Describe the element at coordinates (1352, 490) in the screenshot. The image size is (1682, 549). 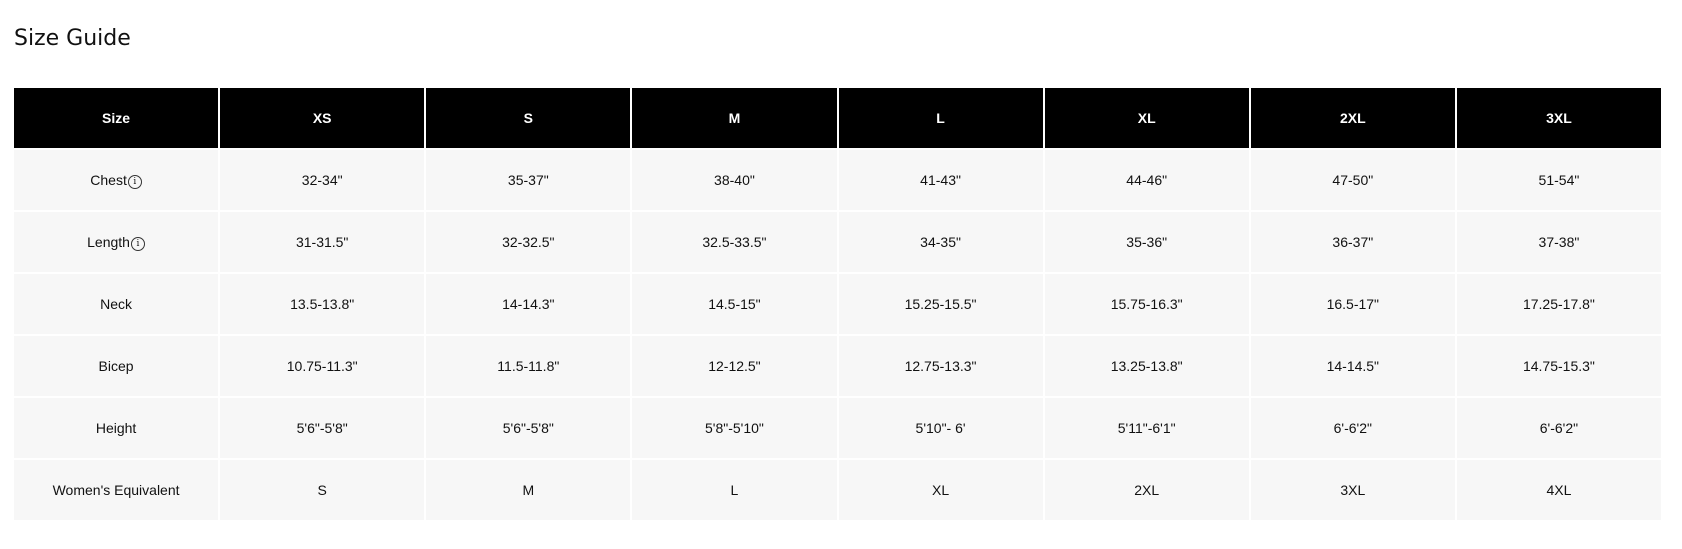
I see `table-cell: 3XL` at that location.